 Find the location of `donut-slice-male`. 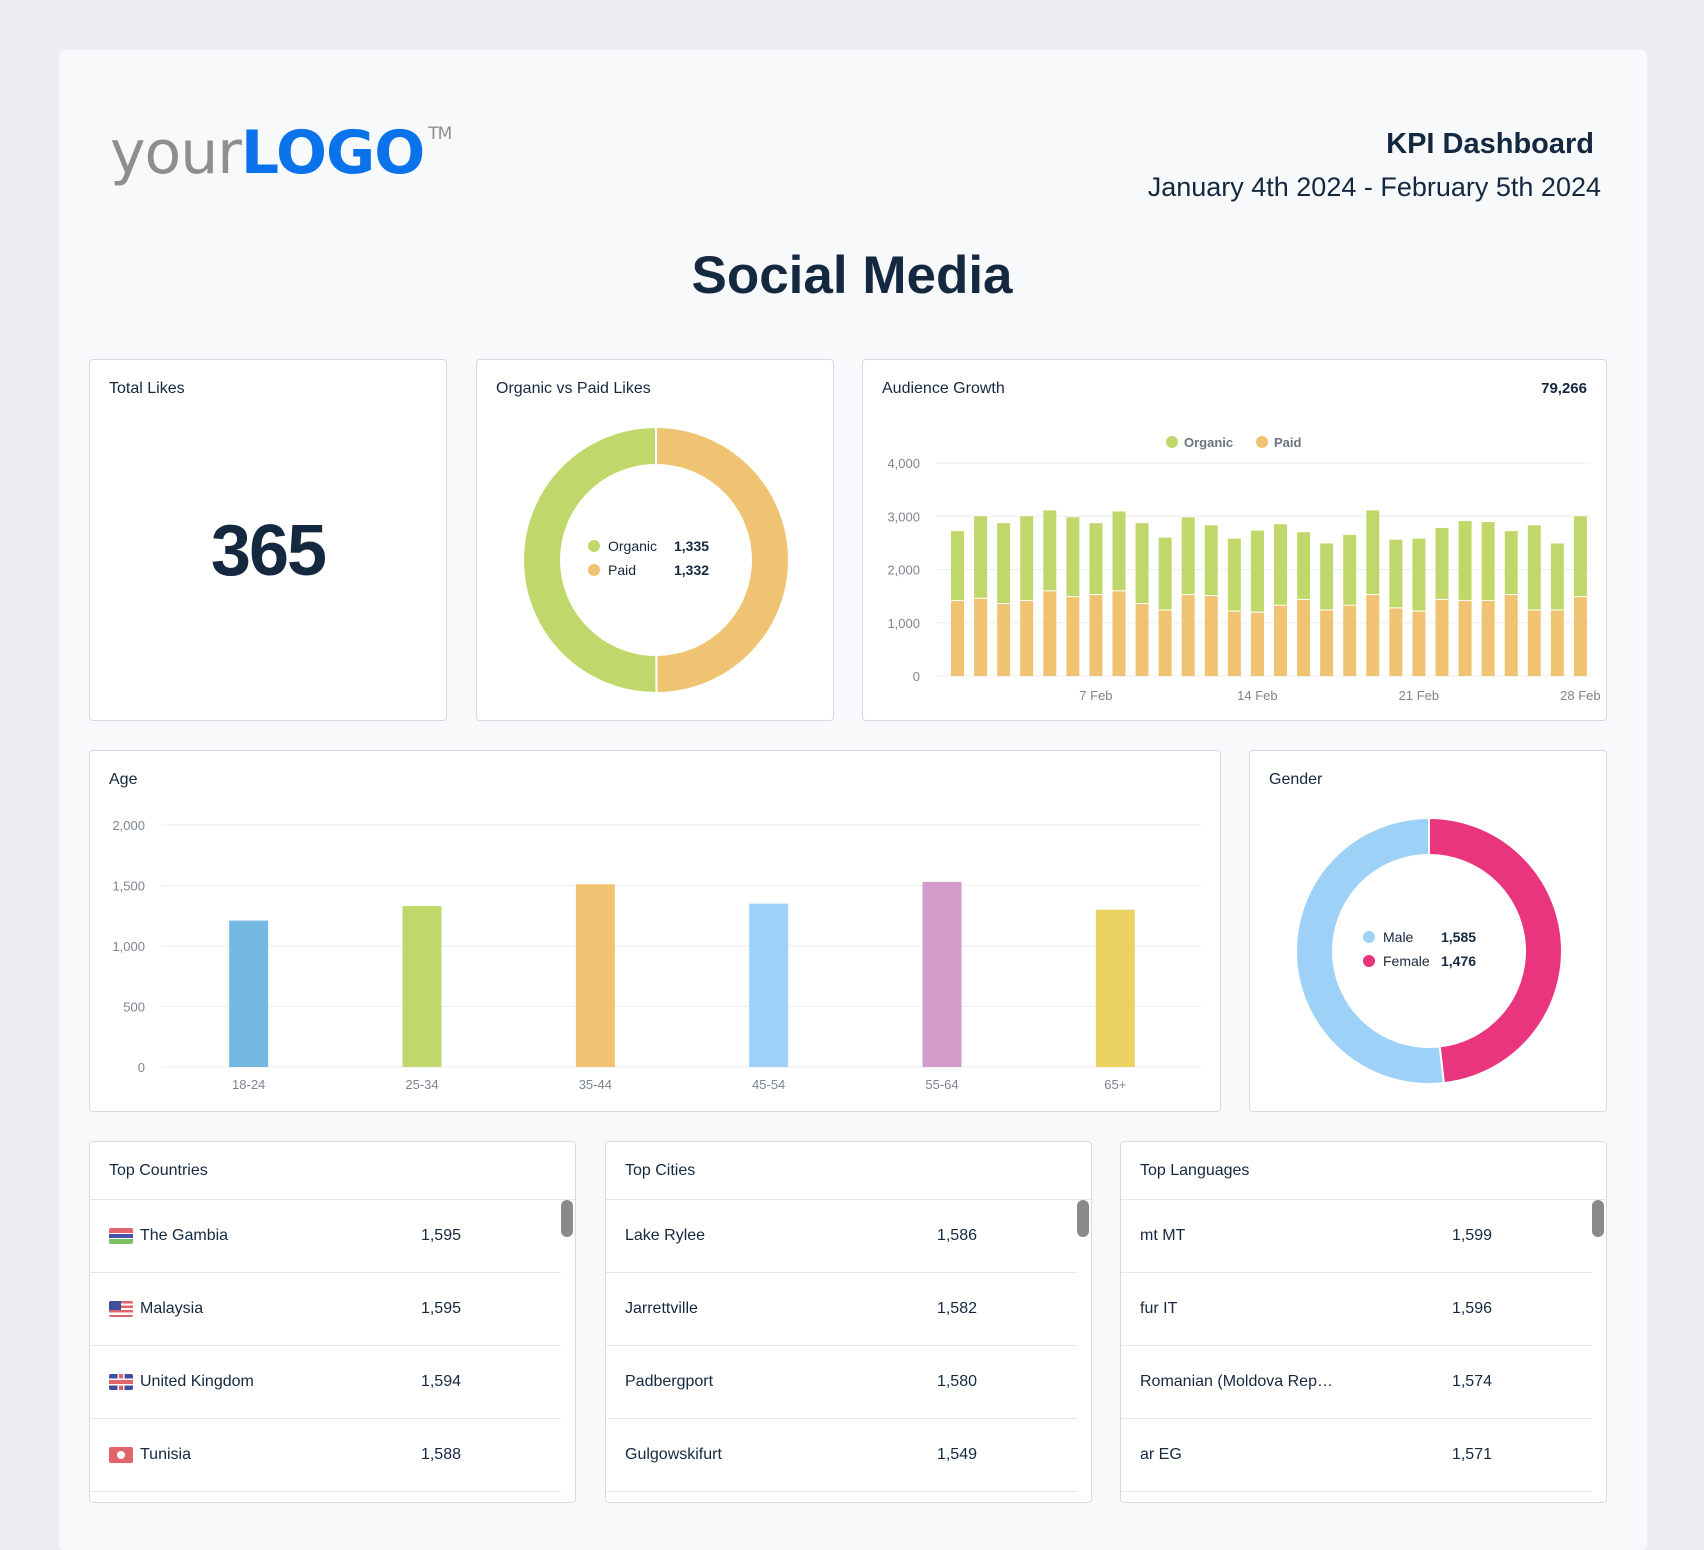

donut-slice-male is located at coordinates (1370, 950).